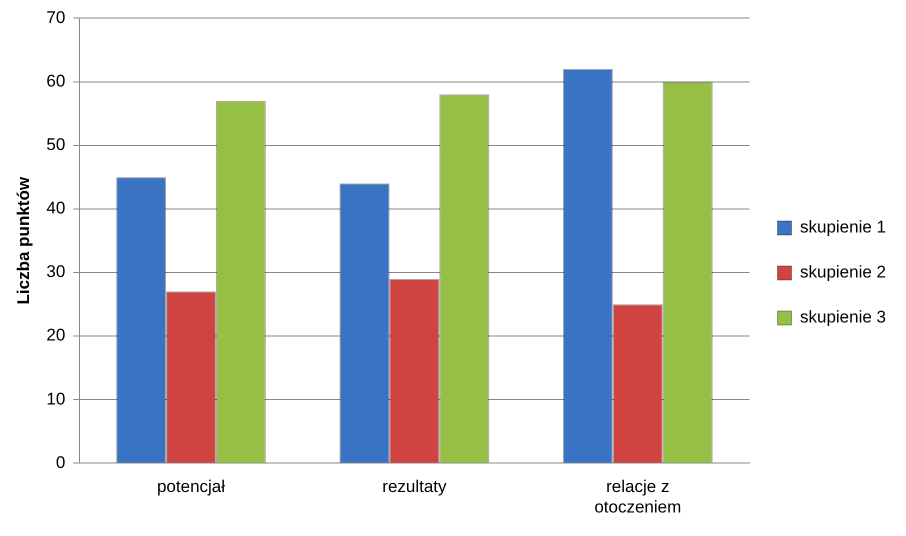  Describe the element at coordinates (843, 272) in the screenshot. I see `legend-label: skupienie 2` at that location.